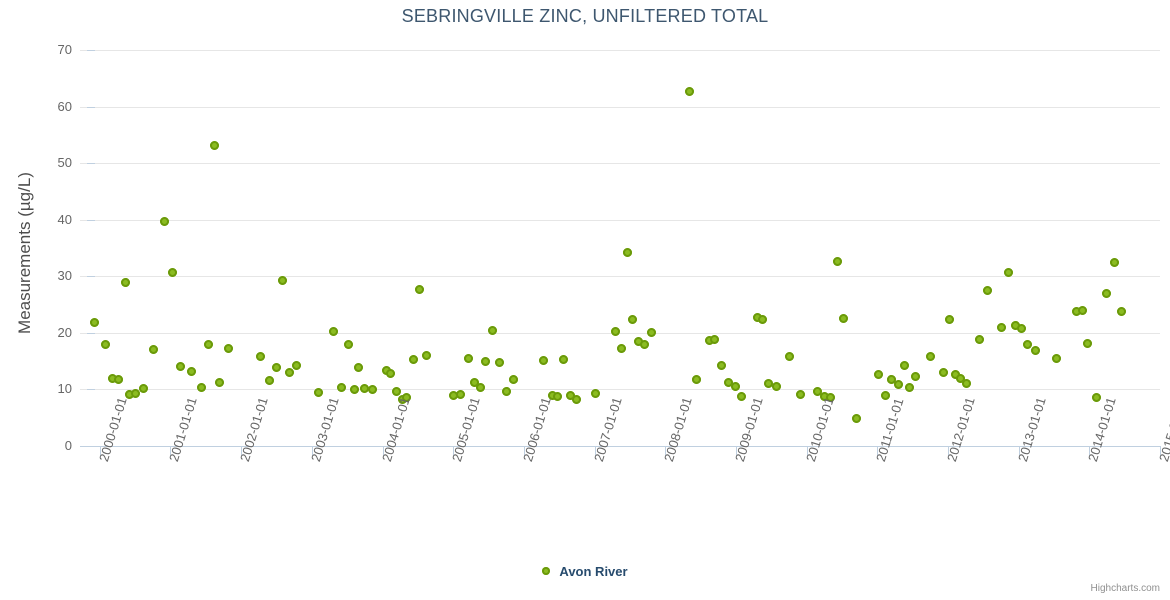  I want to click on legend-item-avon-river: Avon River, so click(585, 571).